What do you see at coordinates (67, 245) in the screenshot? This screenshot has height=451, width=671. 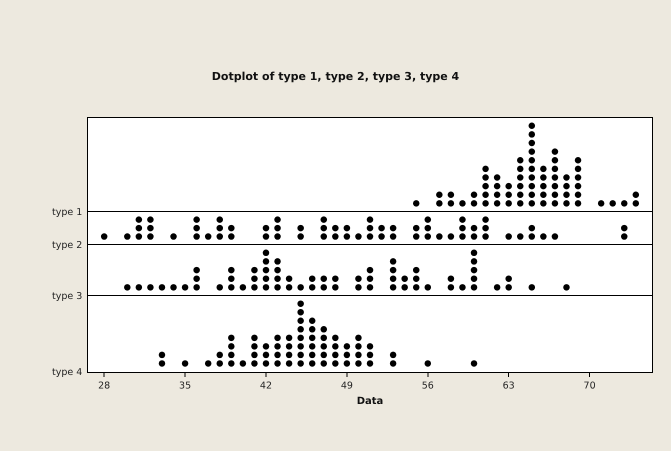 I see `series-label: type 2` at bounding box center [67, 245].